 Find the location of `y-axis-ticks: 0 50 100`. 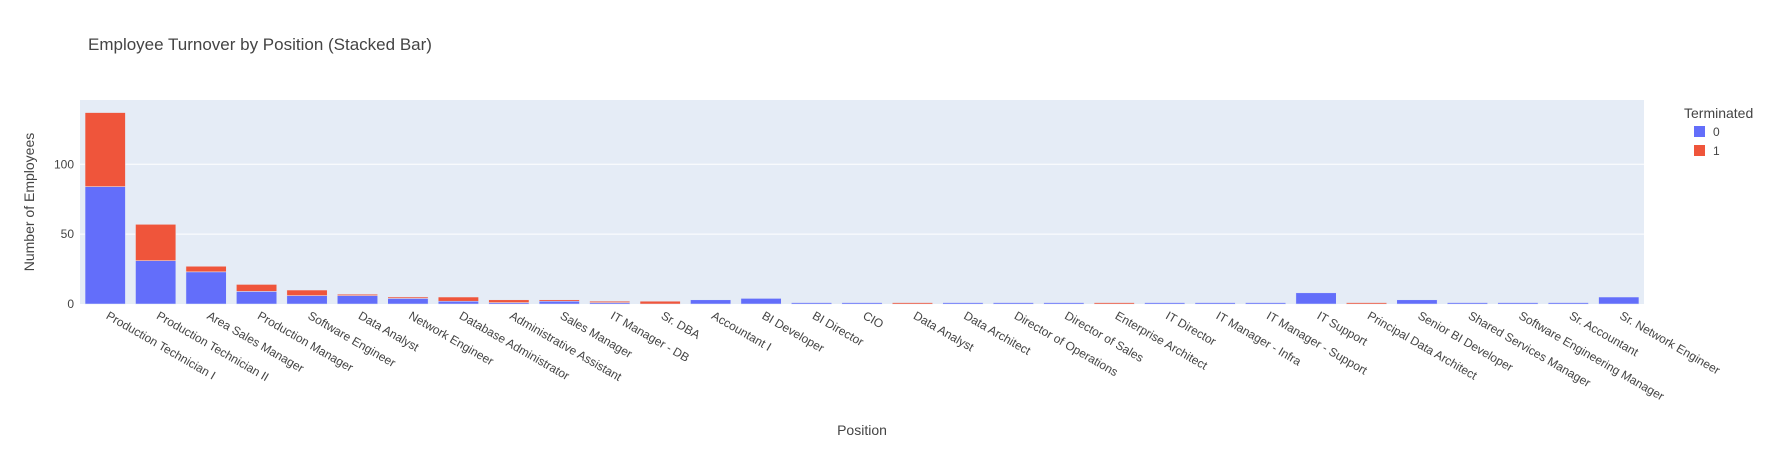

y-axis-ticks: 0 50 100 is located at coordinates (64, 234).